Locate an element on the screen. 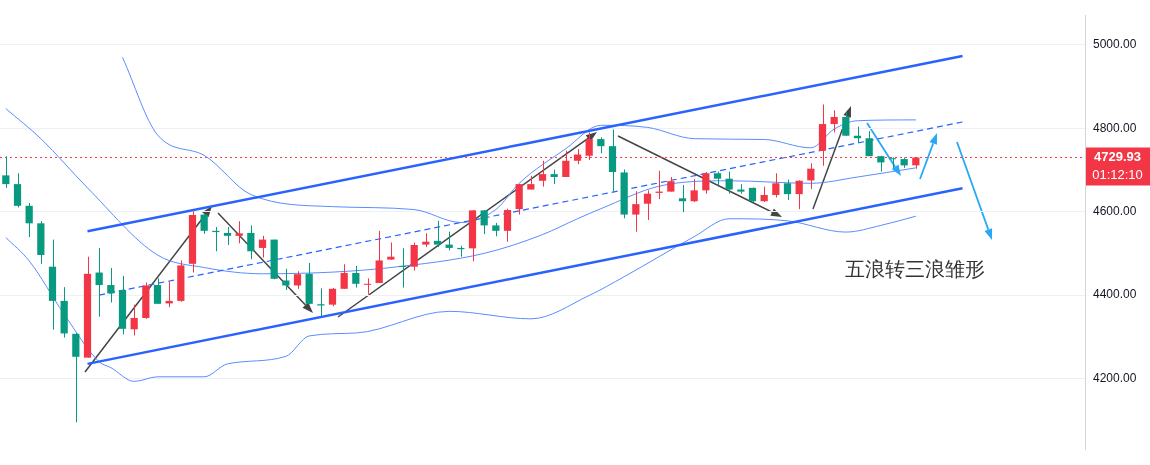  ref-line-label: 4729.93 is located at coordinates (1117, 157).